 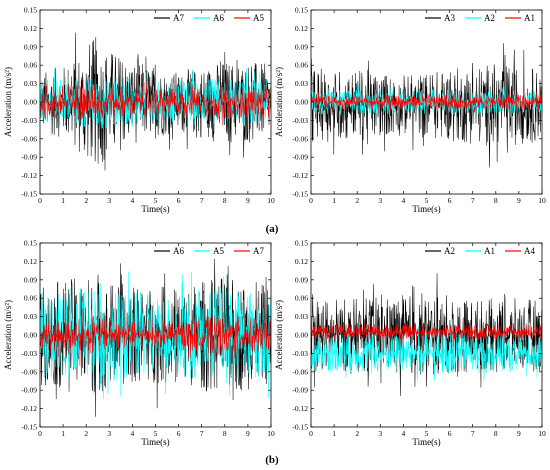 What do you see at coordinates (480, 18) in the screenshot?
I see `legend: A3 A2 A1` at bounding box center [480, 18].